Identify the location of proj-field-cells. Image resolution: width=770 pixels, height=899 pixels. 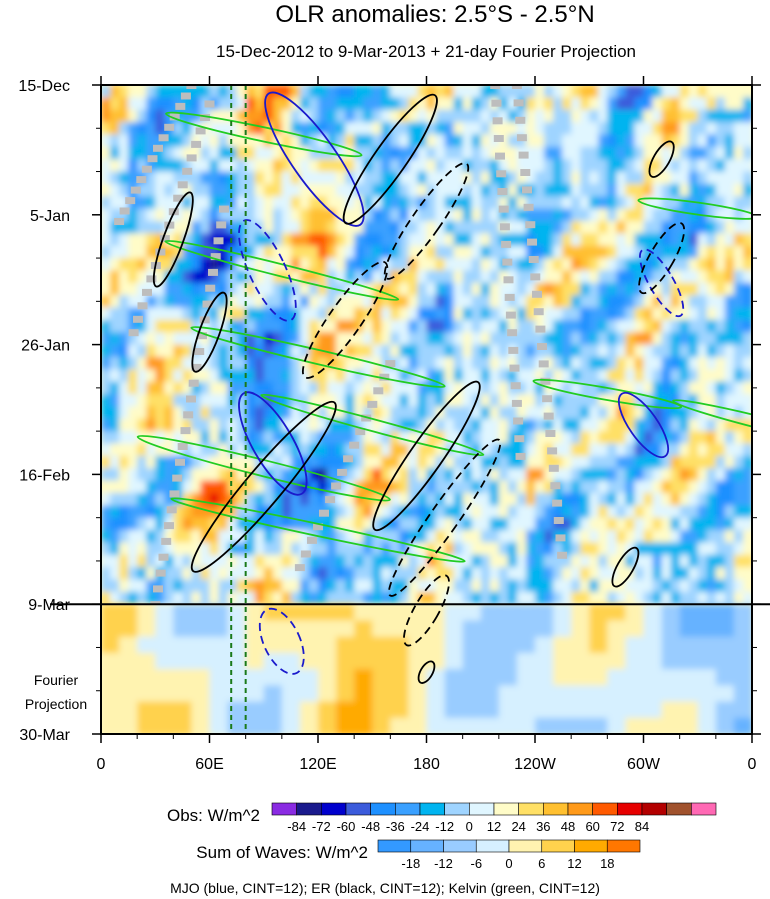
(426, 669).